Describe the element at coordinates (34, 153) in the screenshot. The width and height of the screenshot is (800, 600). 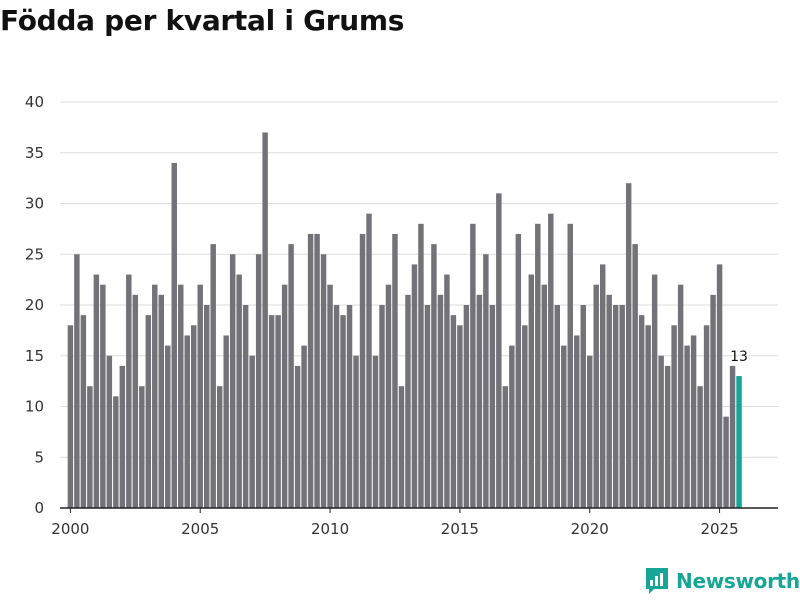
I see `y-tick-label: 35` at that location.